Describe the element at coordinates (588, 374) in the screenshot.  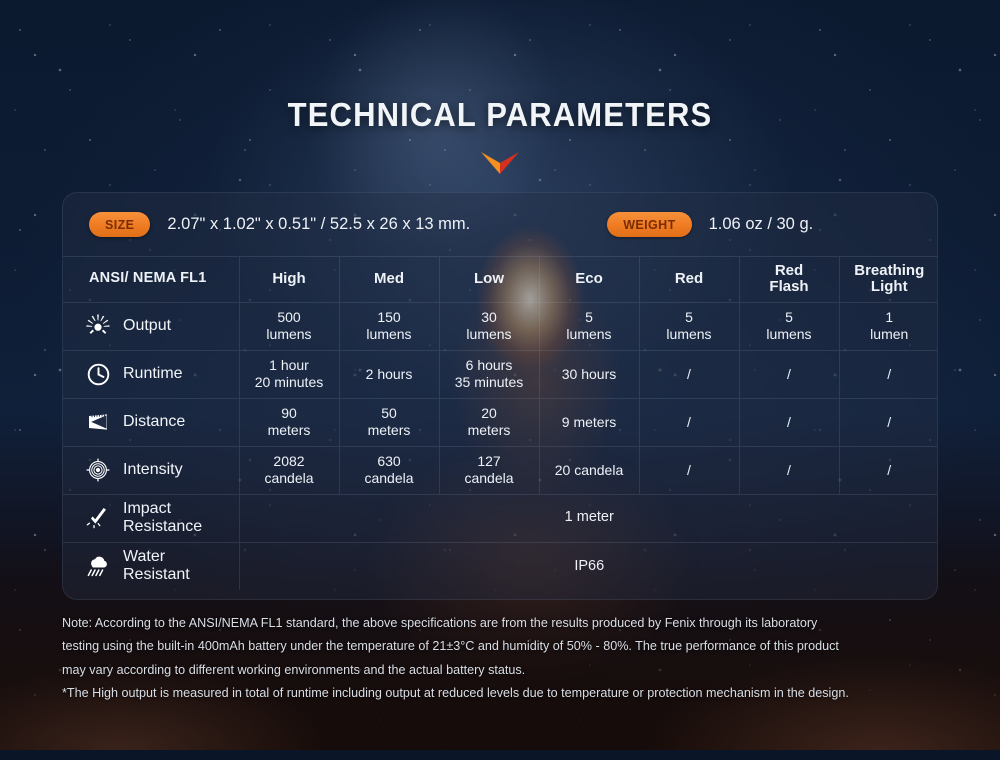
I see `cell-runtime-eco: 30 hours` at that location.